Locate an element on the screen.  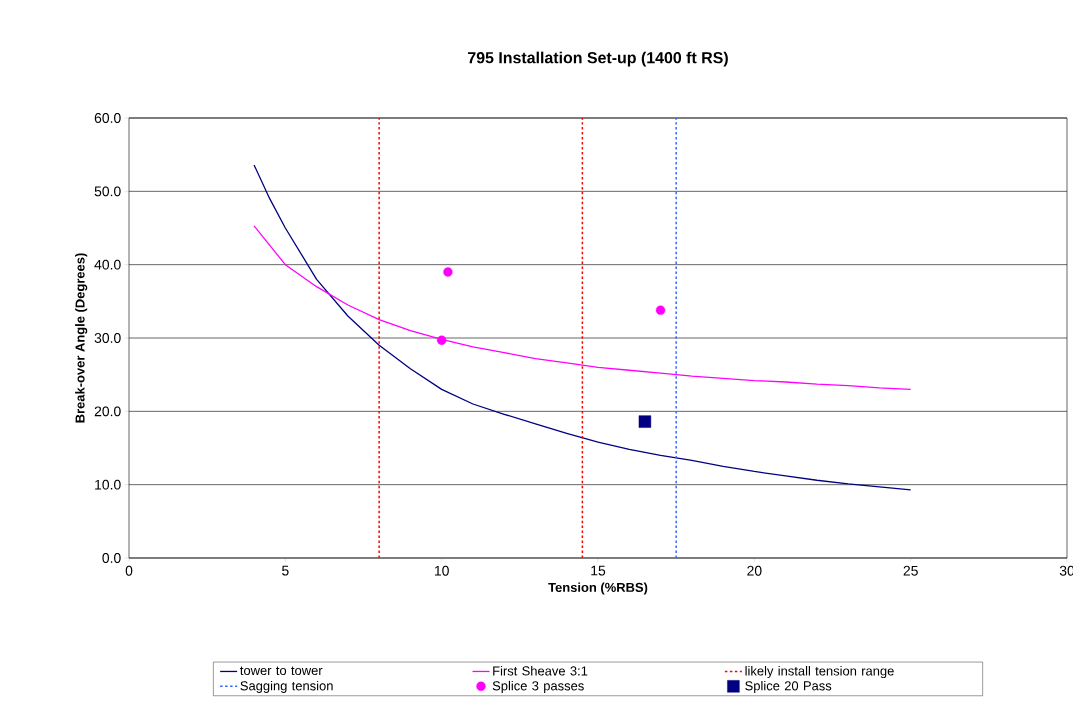
y-tick-label: 10.0 is located at coordinates (108, 484).